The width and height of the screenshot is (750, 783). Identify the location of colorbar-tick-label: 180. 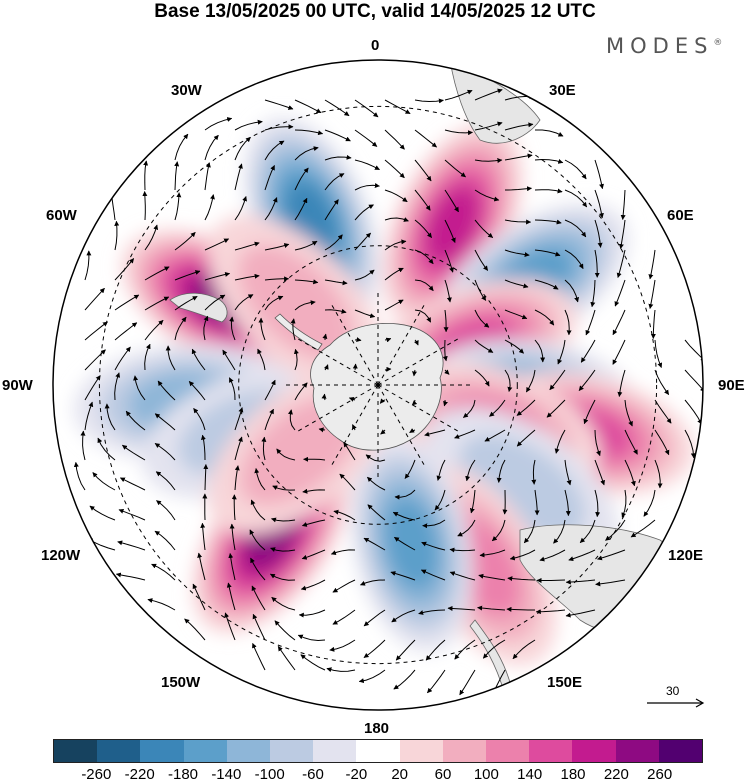
(573, 774).